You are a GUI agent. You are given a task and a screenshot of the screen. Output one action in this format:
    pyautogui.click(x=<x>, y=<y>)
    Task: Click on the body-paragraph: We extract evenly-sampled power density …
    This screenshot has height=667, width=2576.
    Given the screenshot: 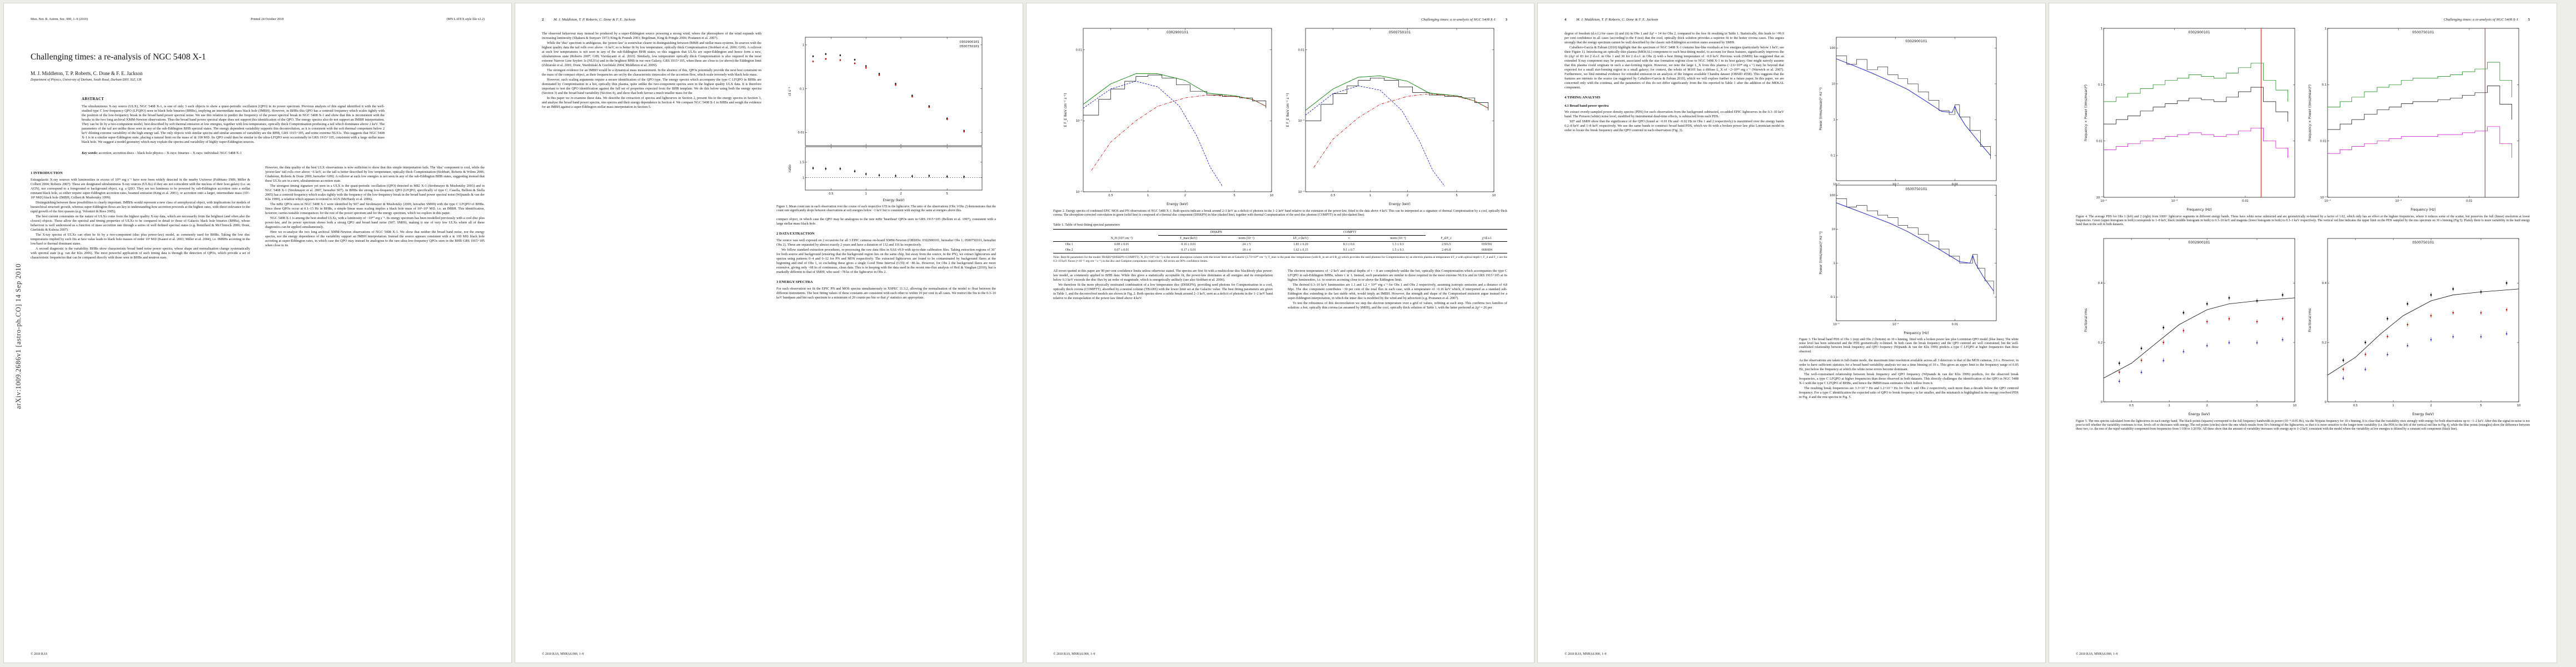 What is the action you would take?
    pyautogui.click(x=1674, y=114)
    